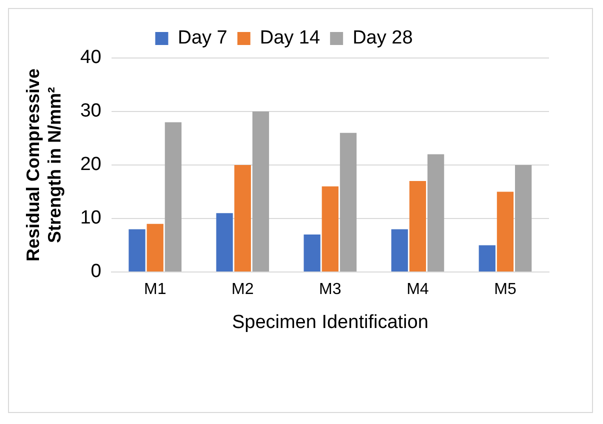 The image size is (603, 424). Describe the element at coordinates (96, 271) in the screenshot. I see `y-tick-label: 0` at that location.